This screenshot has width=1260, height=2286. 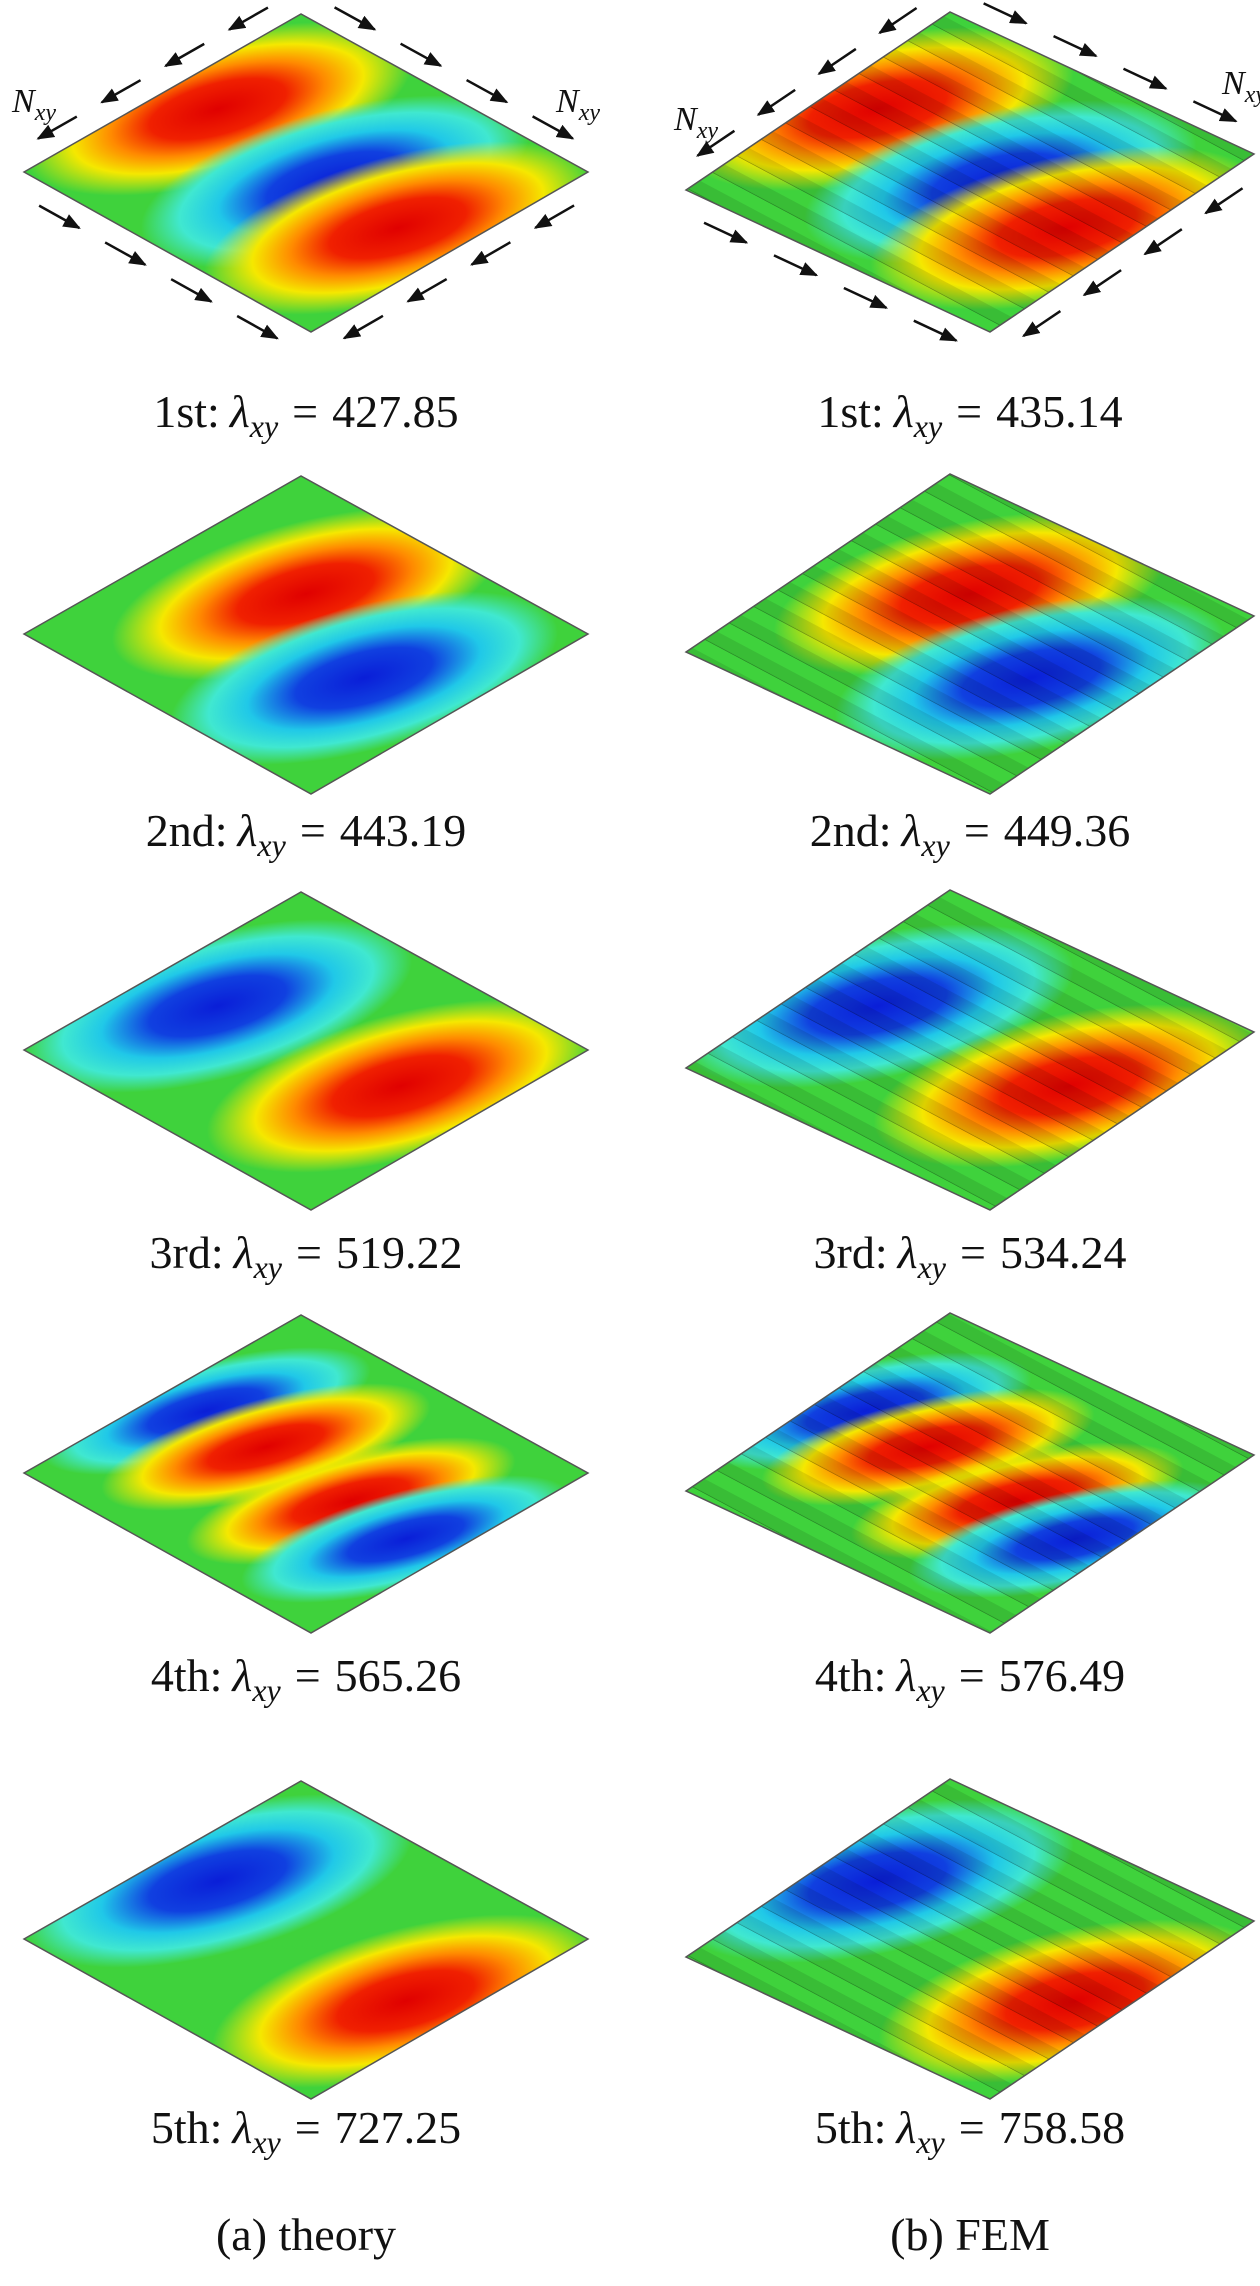 I want to click on column-caption: (a) theory, so click(x=306, y=2234).